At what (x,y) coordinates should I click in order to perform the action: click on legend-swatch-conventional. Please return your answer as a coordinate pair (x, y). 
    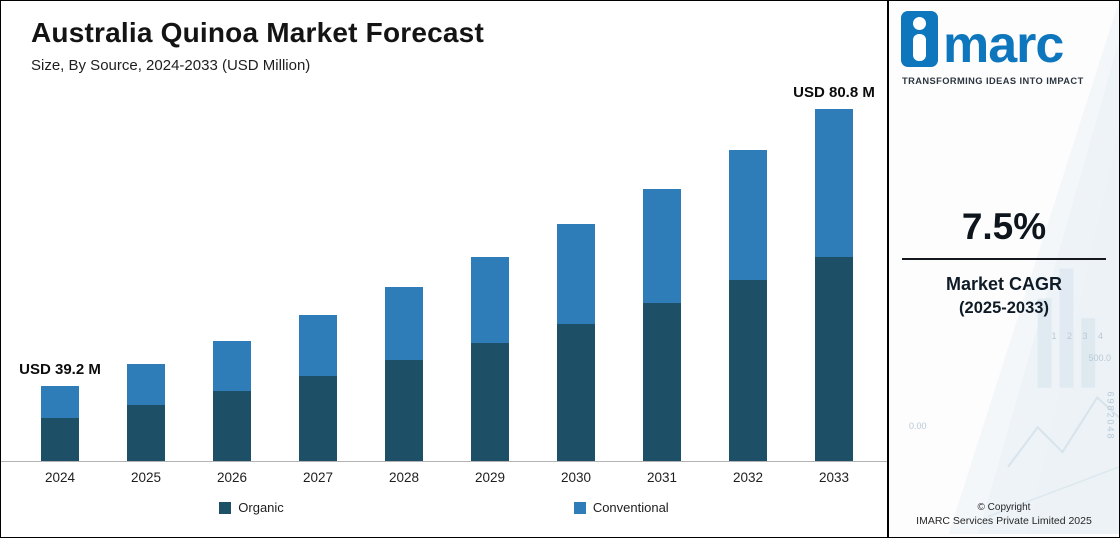
    Looking at the image, I should click on (579, 507).